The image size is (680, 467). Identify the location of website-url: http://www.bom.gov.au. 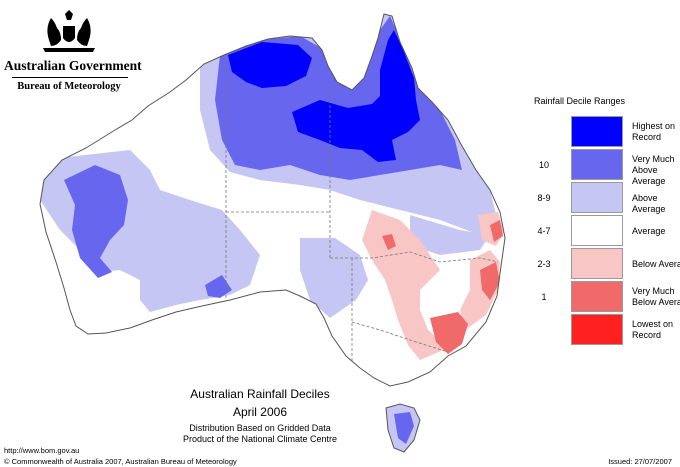
(42, 450).